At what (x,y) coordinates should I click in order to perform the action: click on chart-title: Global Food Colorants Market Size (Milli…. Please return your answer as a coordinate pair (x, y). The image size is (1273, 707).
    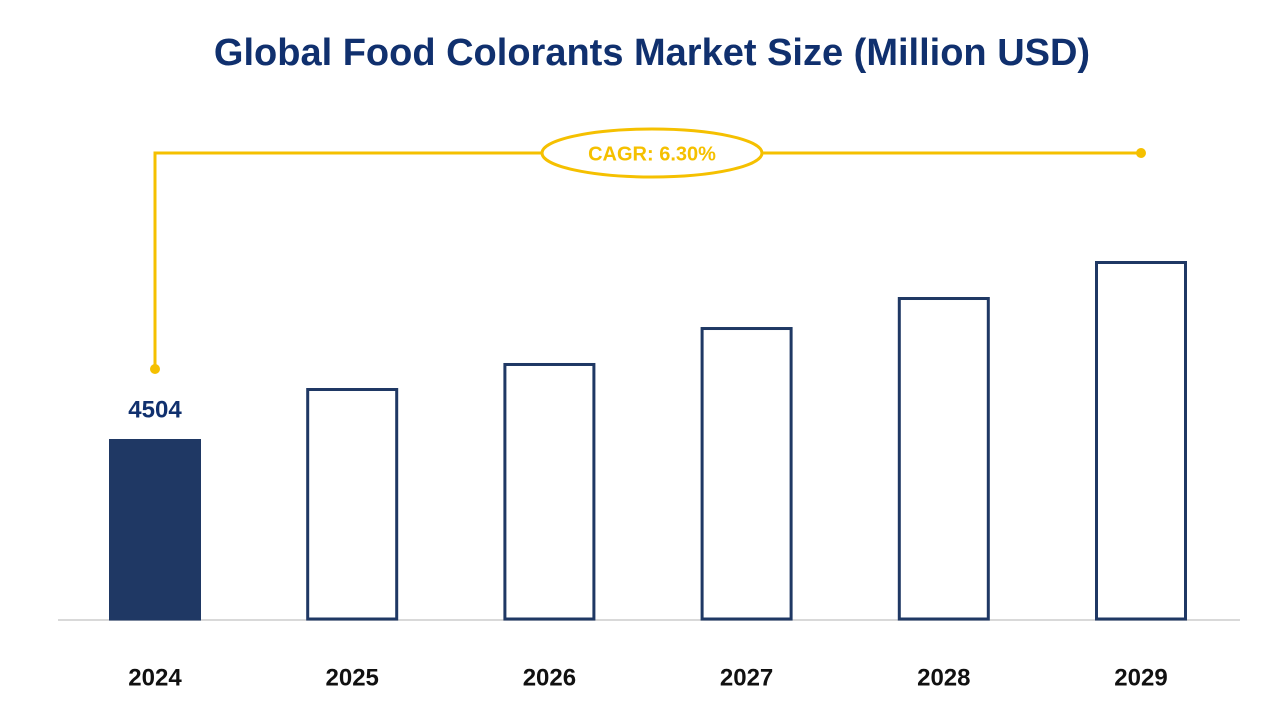
    Looking at the image, I should click on (652, 53).